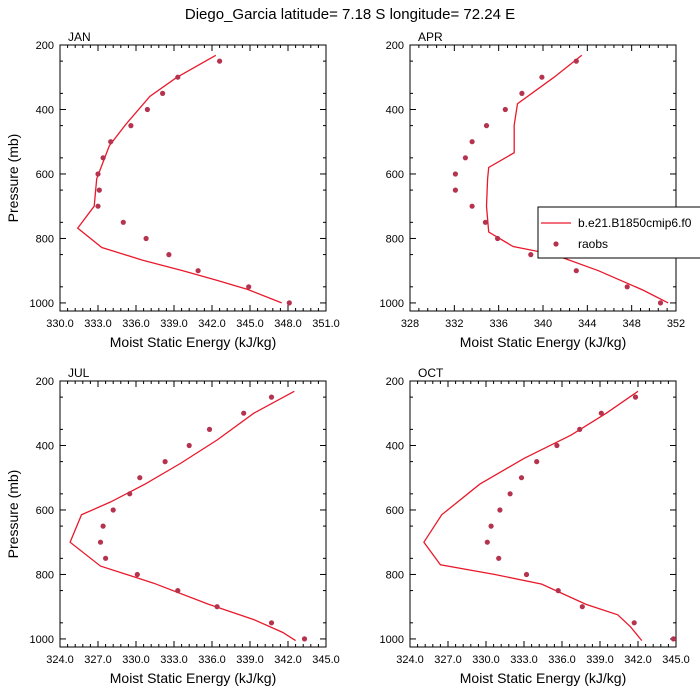 This screenshot has height=700, width=700. I want to click on y-axis-label: Pressure (mb), so click(13, 178).